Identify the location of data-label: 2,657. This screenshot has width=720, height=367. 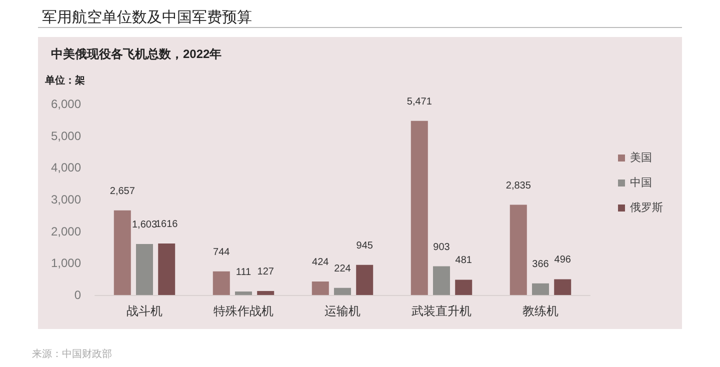
(123, 191).